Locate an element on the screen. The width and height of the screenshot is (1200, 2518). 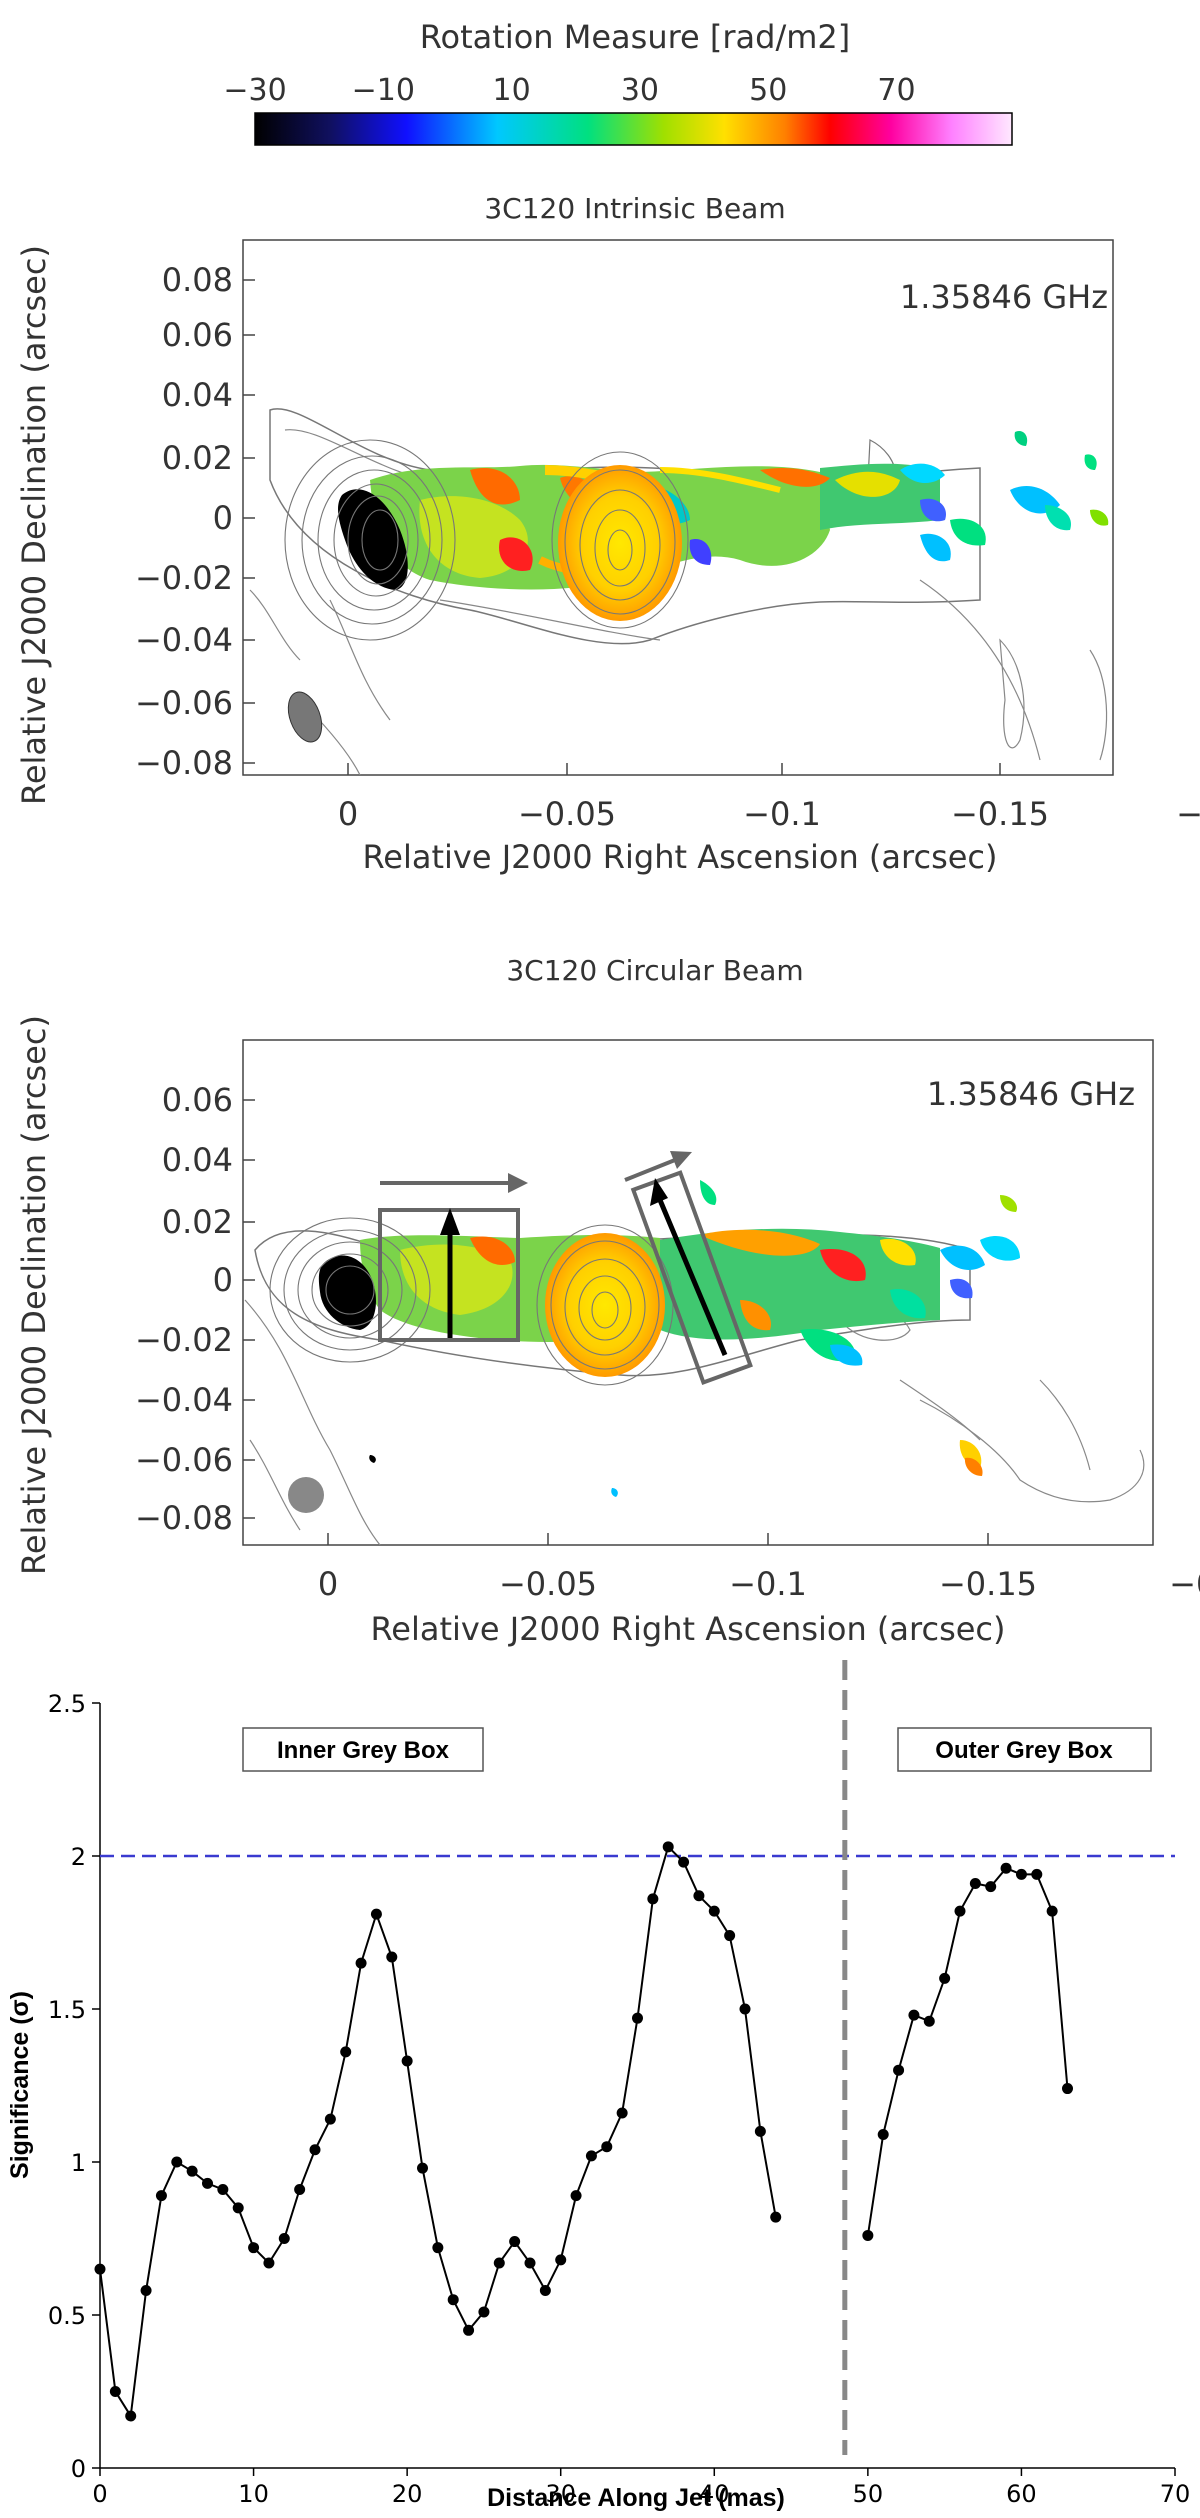
panel2-ylabel: Relative J2000 Declination (arcsec) is located at coordinates (34, 1295).